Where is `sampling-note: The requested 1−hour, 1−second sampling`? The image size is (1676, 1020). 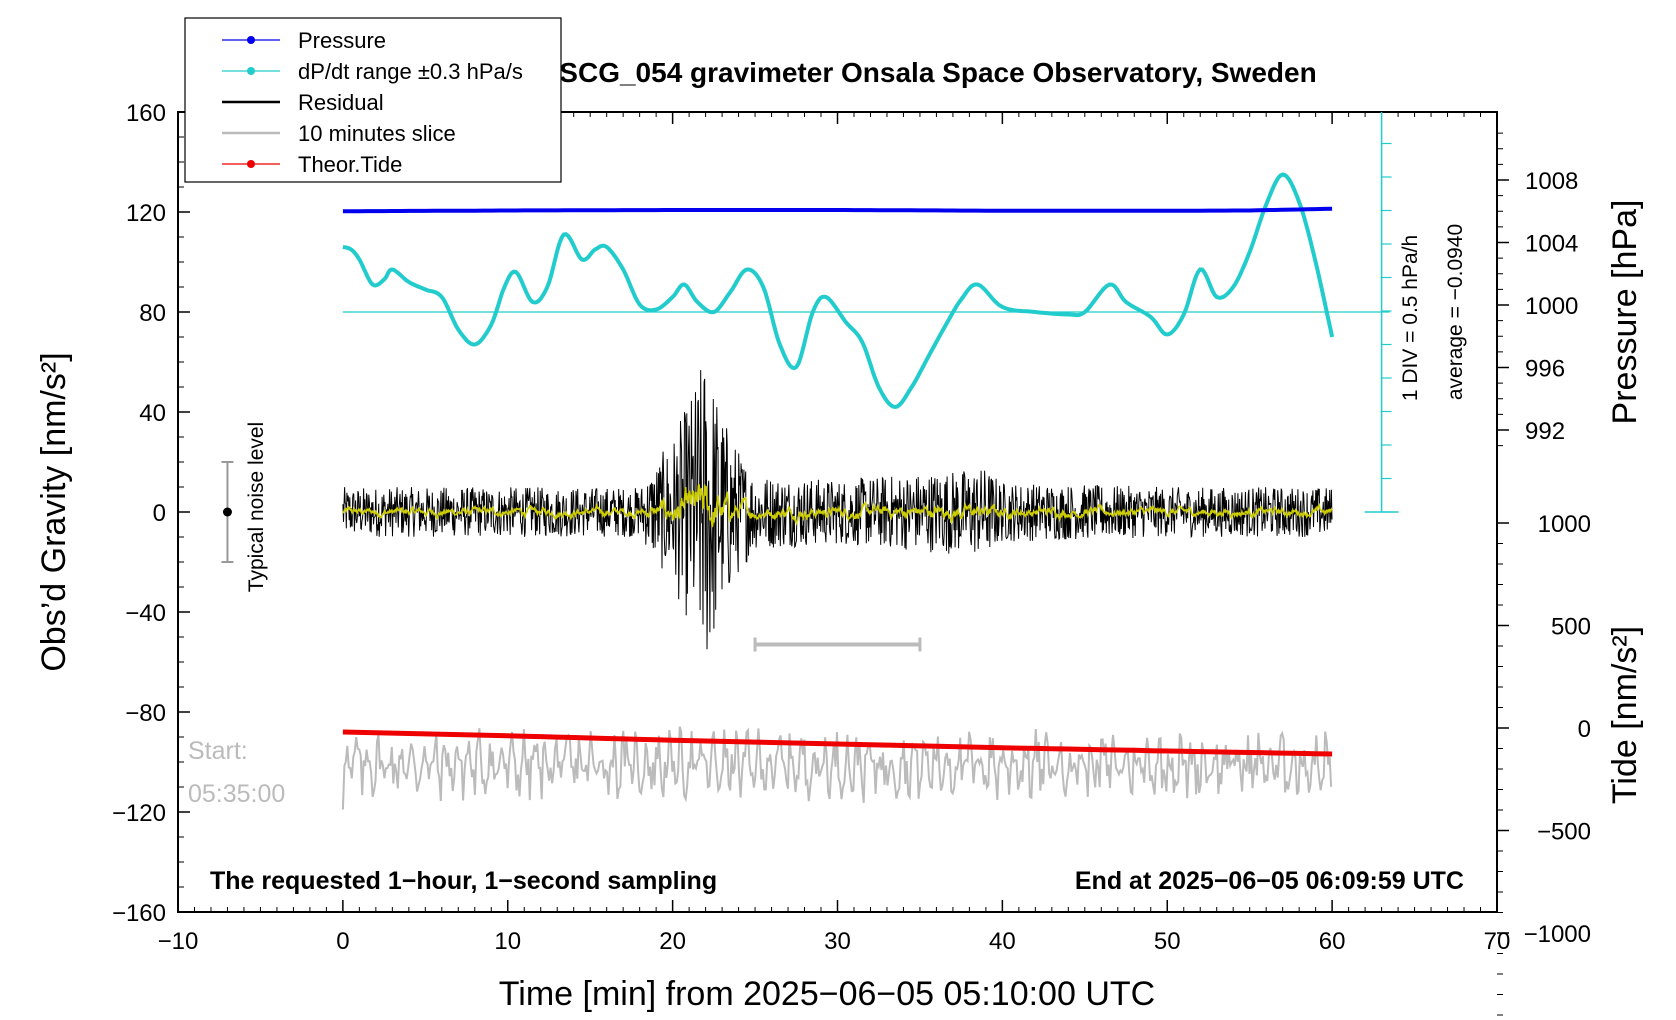 sampling-note: The requested 1−hour, 1−second sampling is located at coordinates (463, 881).